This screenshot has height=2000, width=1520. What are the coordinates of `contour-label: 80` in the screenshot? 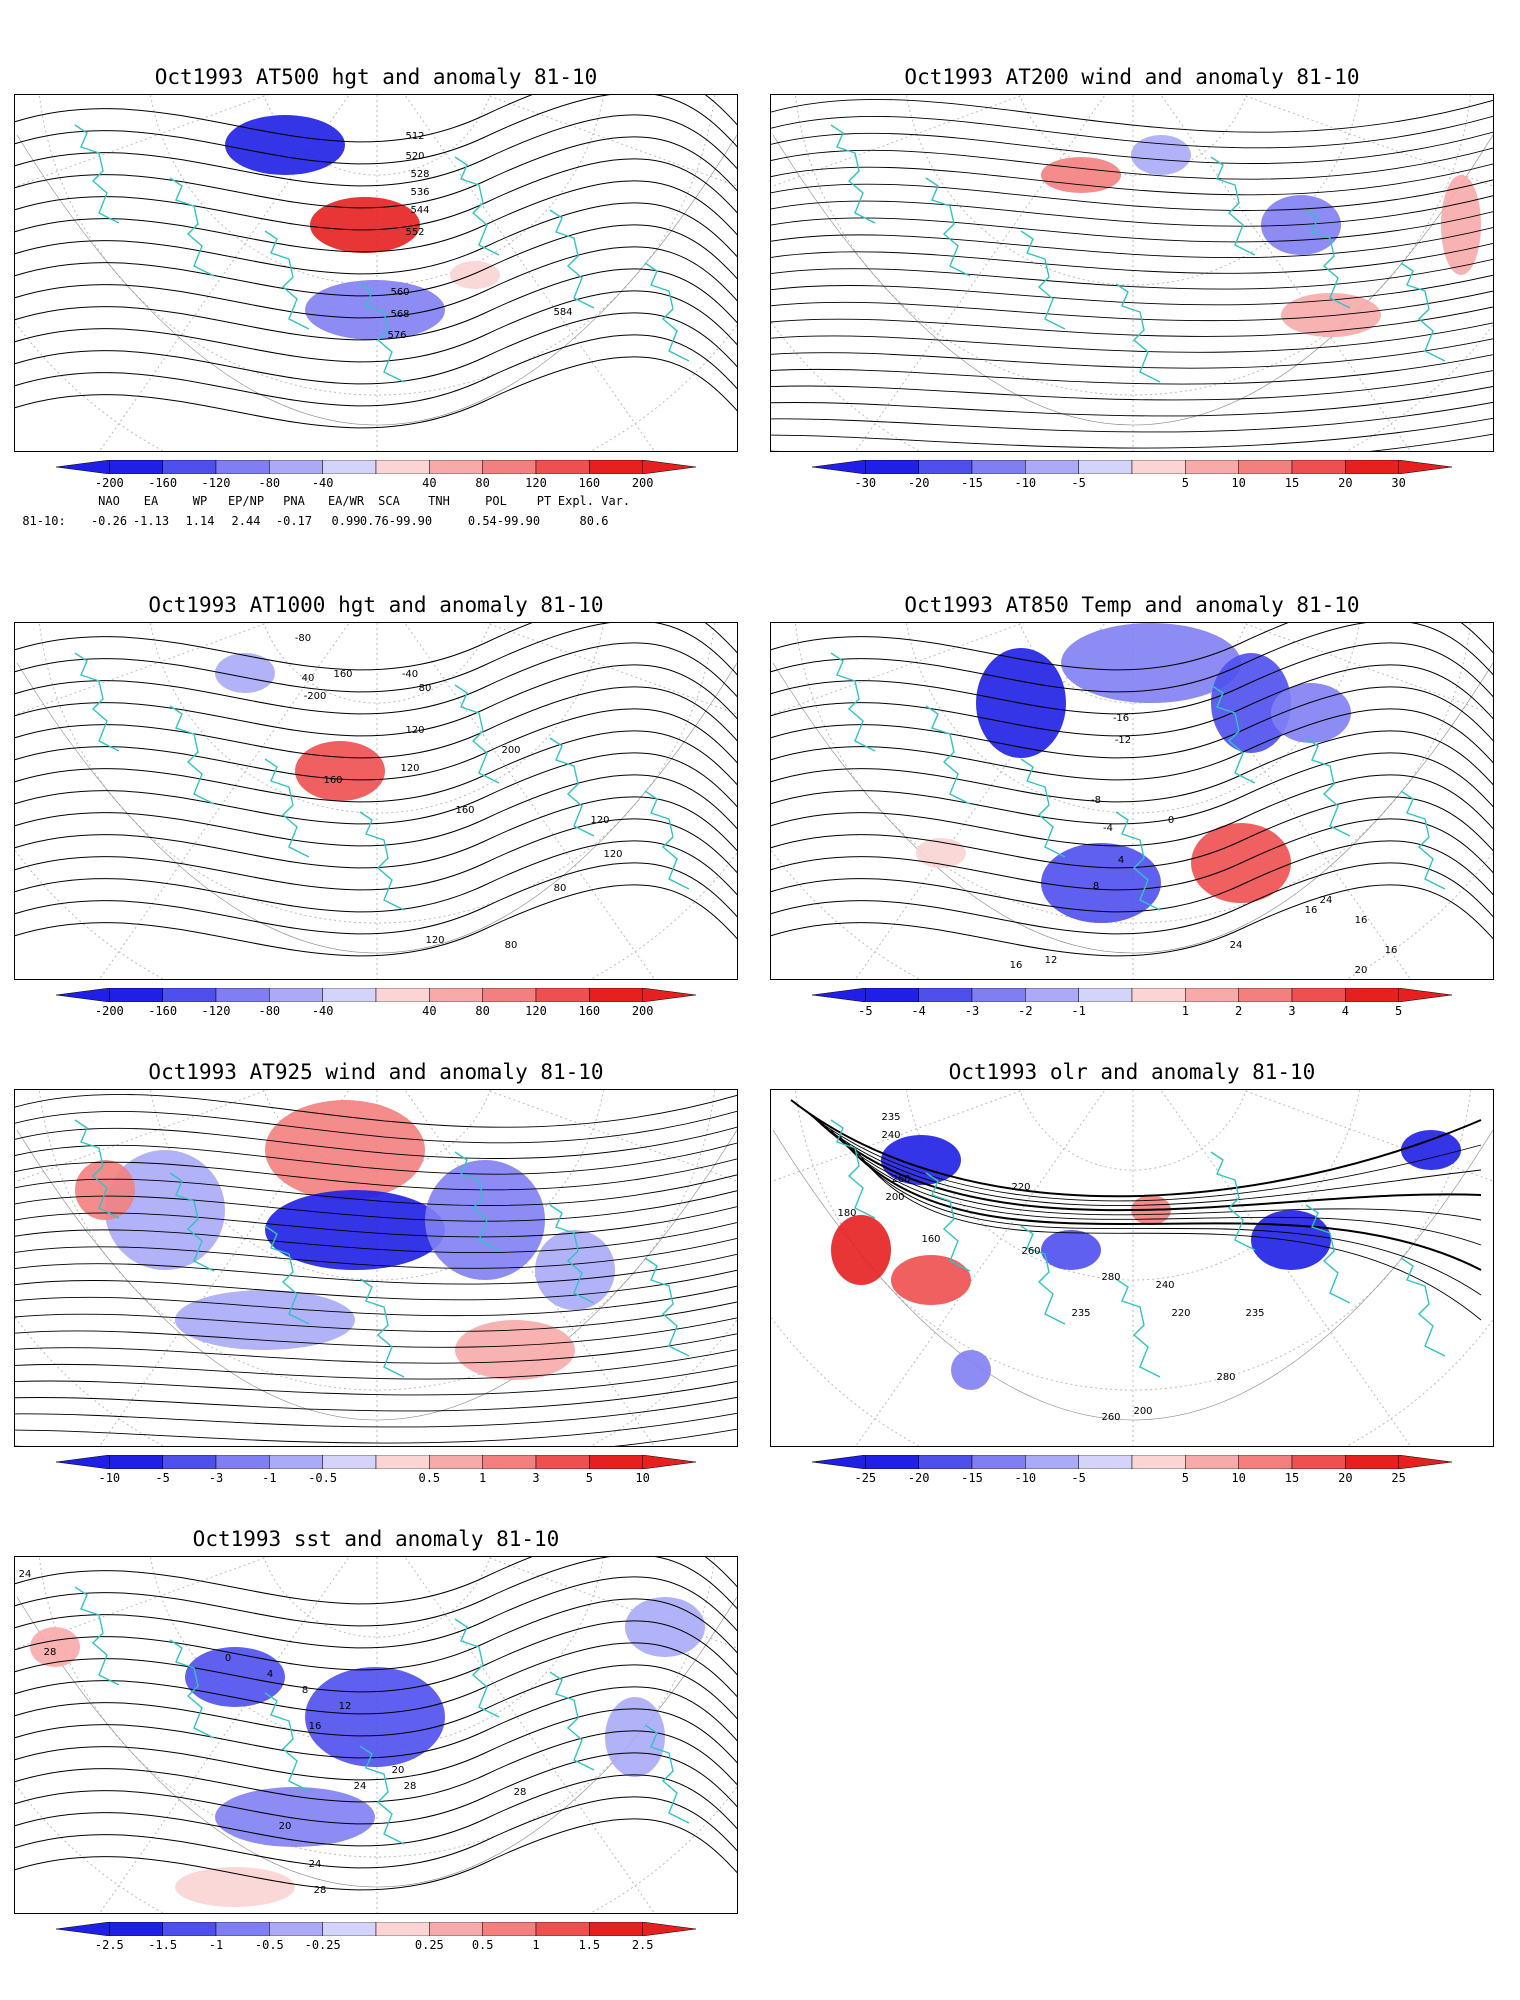 It's located at (425, 688).